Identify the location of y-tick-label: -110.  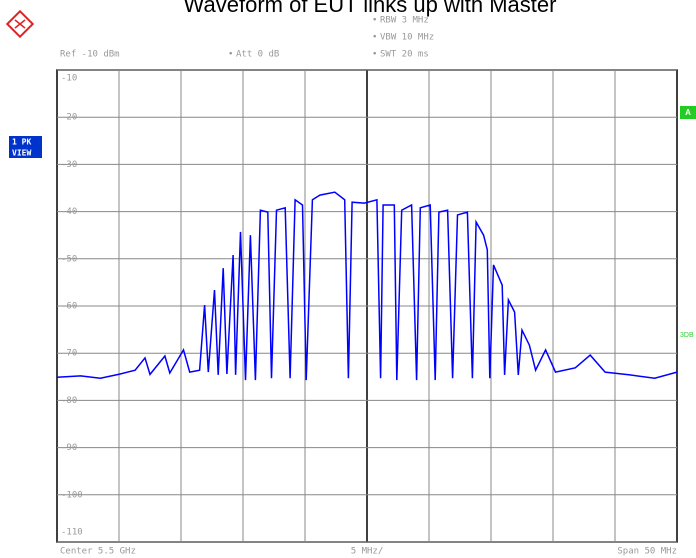
(72, 533).